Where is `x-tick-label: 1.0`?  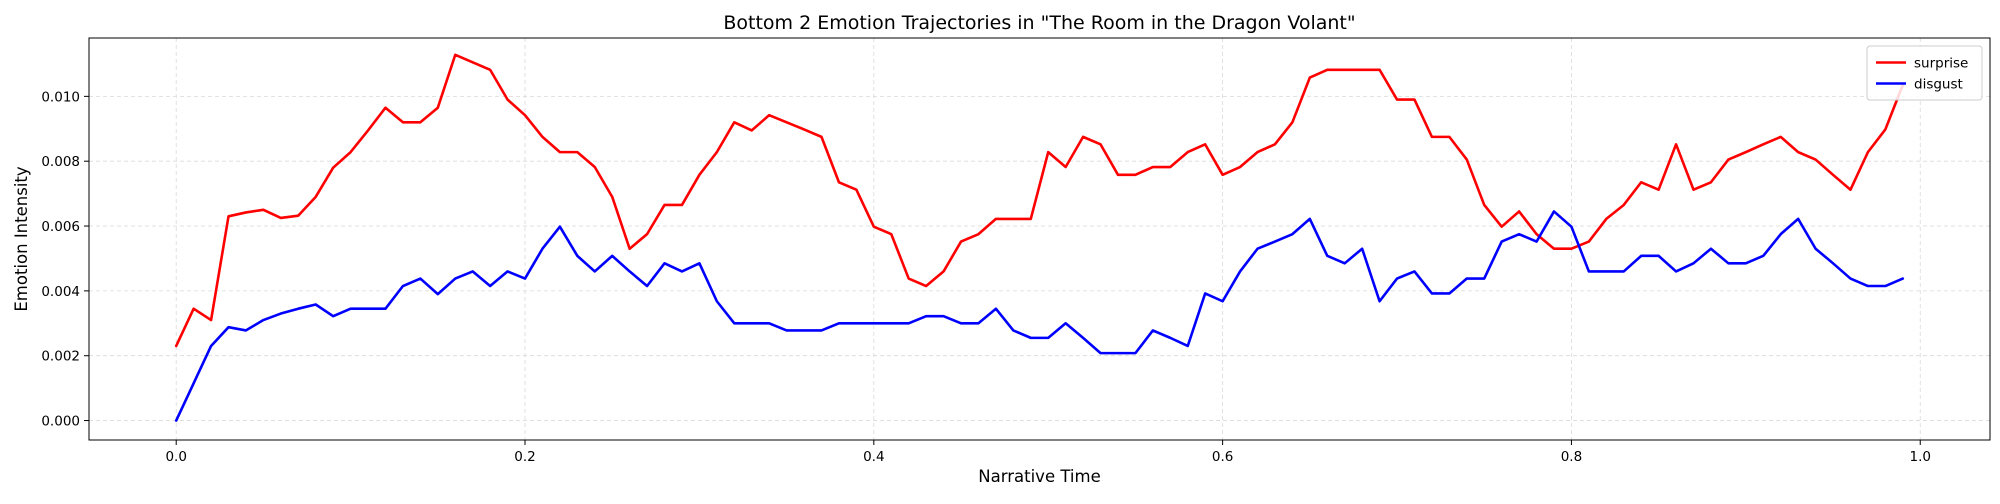 x-tick-label: 1.0 is located at coordinates (1919, 457).